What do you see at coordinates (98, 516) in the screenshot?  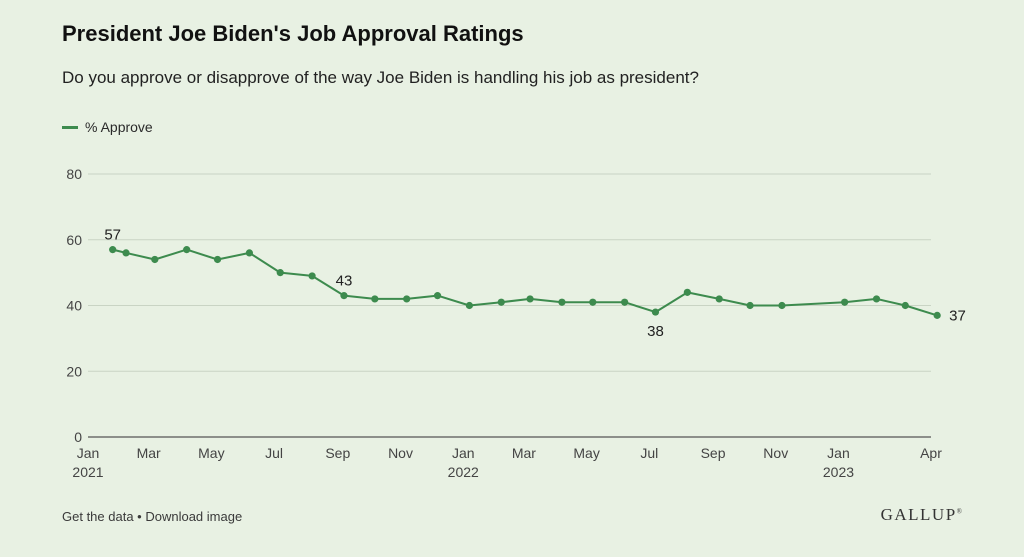 I see `get-data-link: Get the data` at bounding box center [98, 516].